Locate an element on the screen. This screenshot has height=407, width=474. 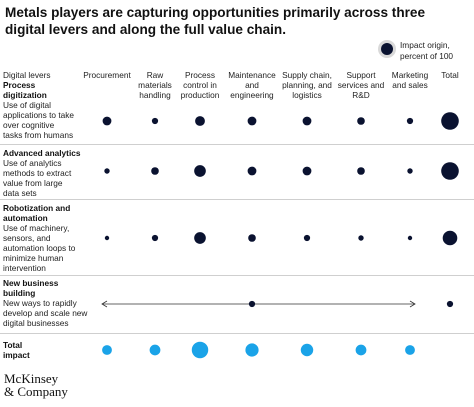
bubble-process-digitization-total is located at coordinates (450, 121).